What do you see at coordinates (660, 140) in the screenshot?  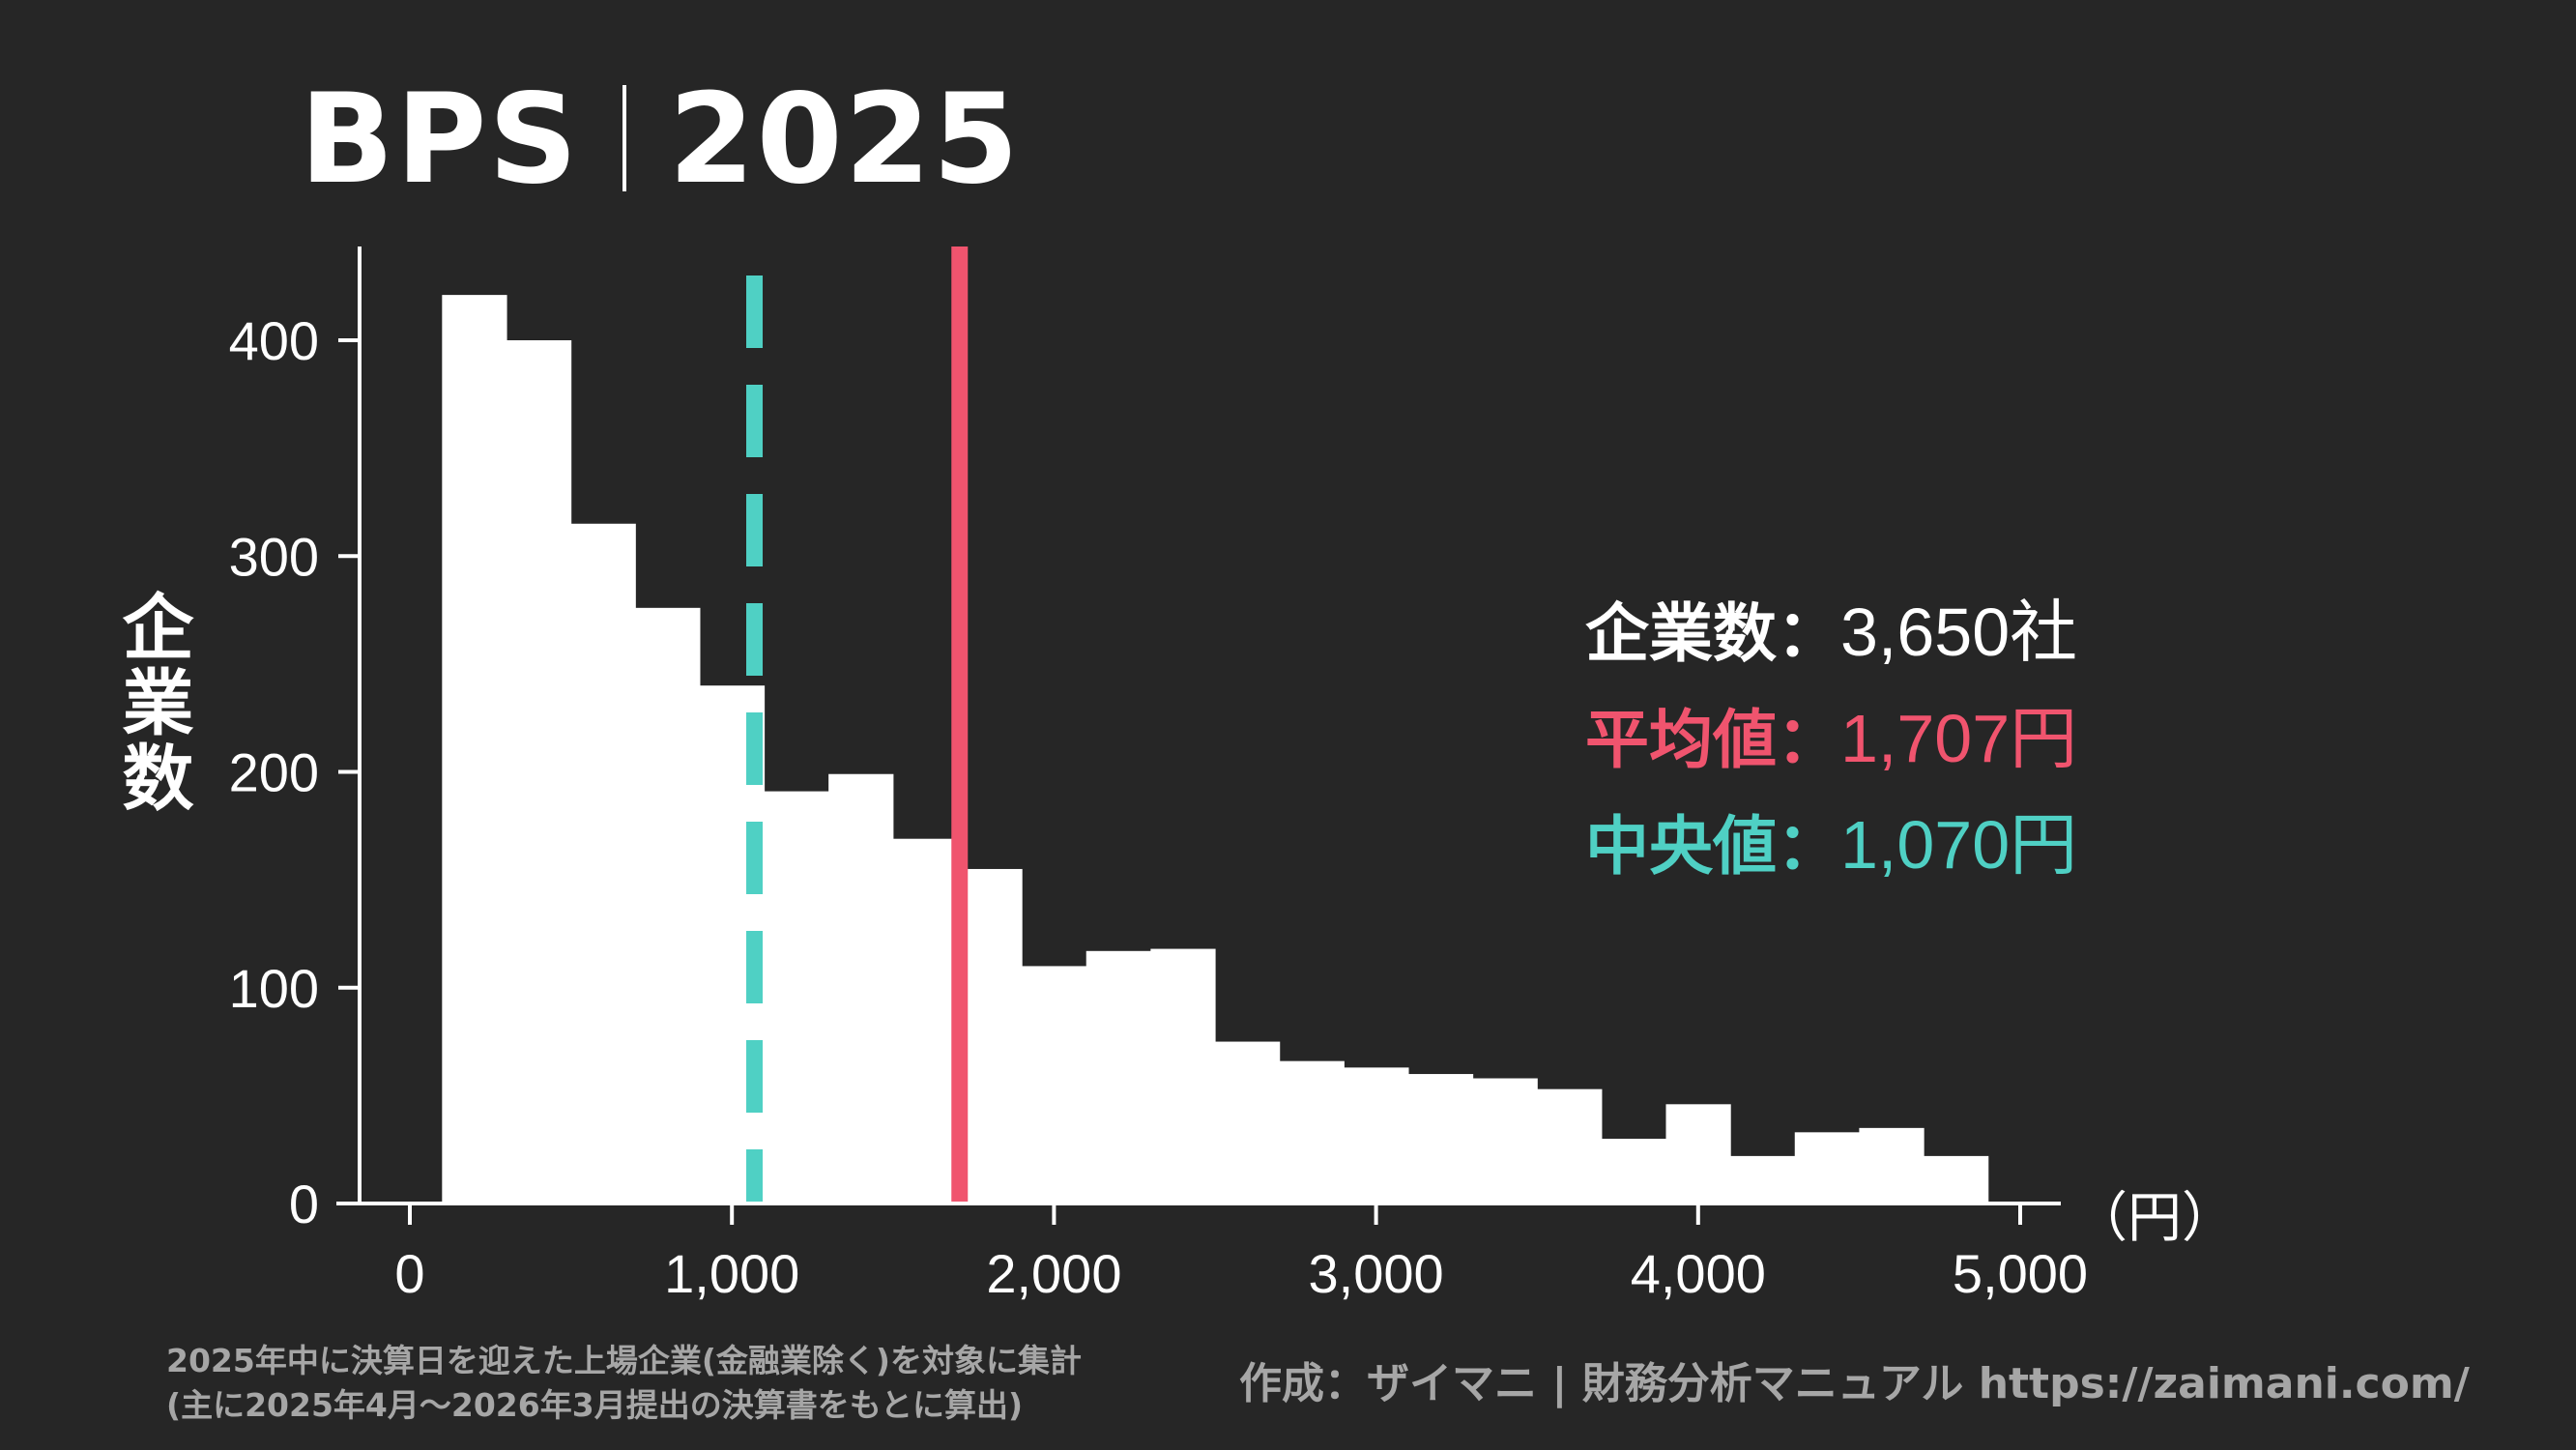 I see `chart-title: BPS 2025` at bounding box center [660, 140].